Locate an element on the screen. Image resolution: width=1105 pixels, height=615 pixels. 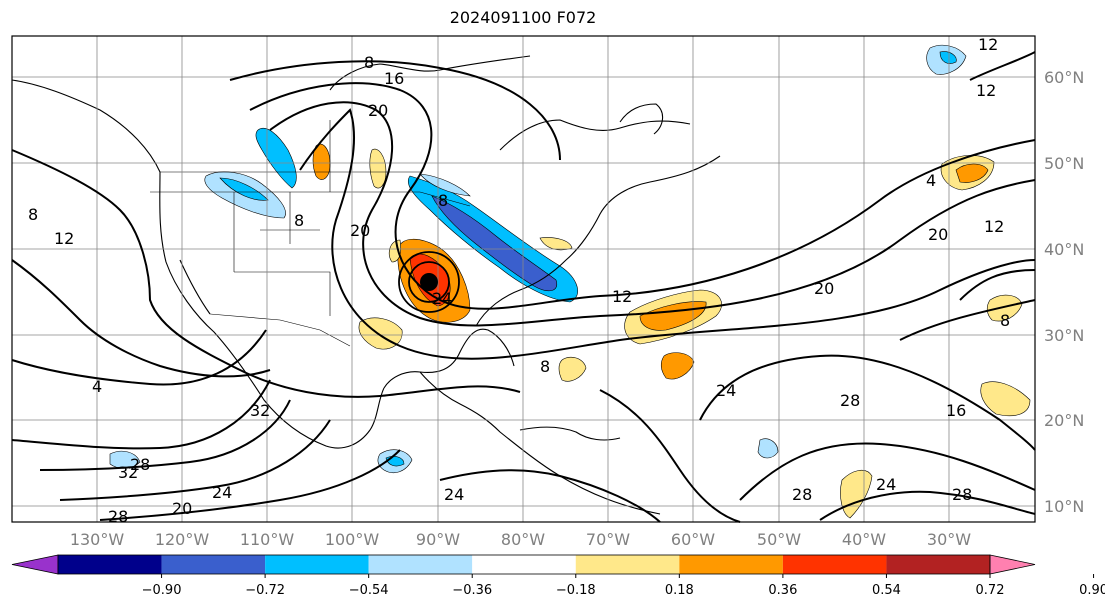
latitude-labels: 60°N 50°N 40°N 30°N 20°N 10°N is located at coordinates (1064, 292).